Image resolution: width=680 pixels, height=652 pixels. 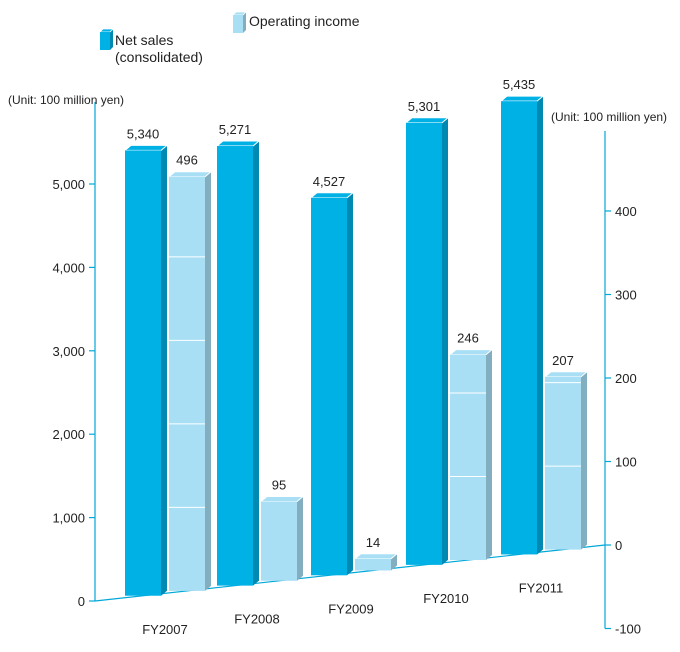 I want to click on right-axis-tick-label: 400, so click(x=626, y=211).